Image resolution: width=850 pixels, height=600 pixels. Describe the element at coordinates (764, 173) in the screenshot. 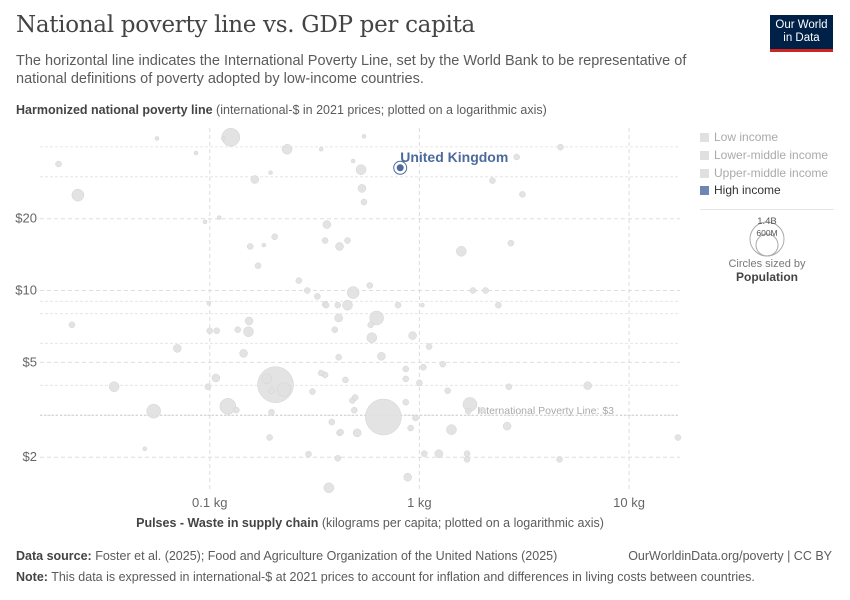

I see `legend-upper-middle-income: Upper-middle income` at that location.